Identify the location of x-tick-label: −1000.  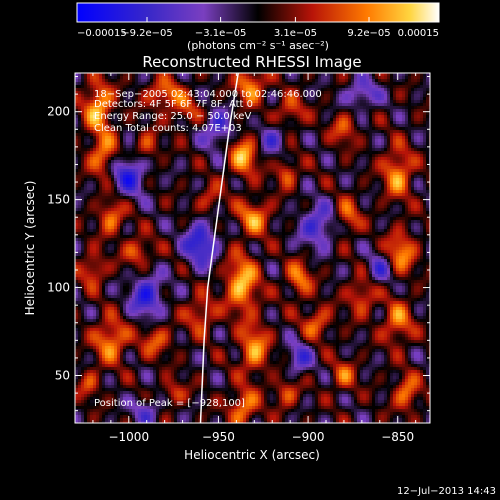
(128, 437).